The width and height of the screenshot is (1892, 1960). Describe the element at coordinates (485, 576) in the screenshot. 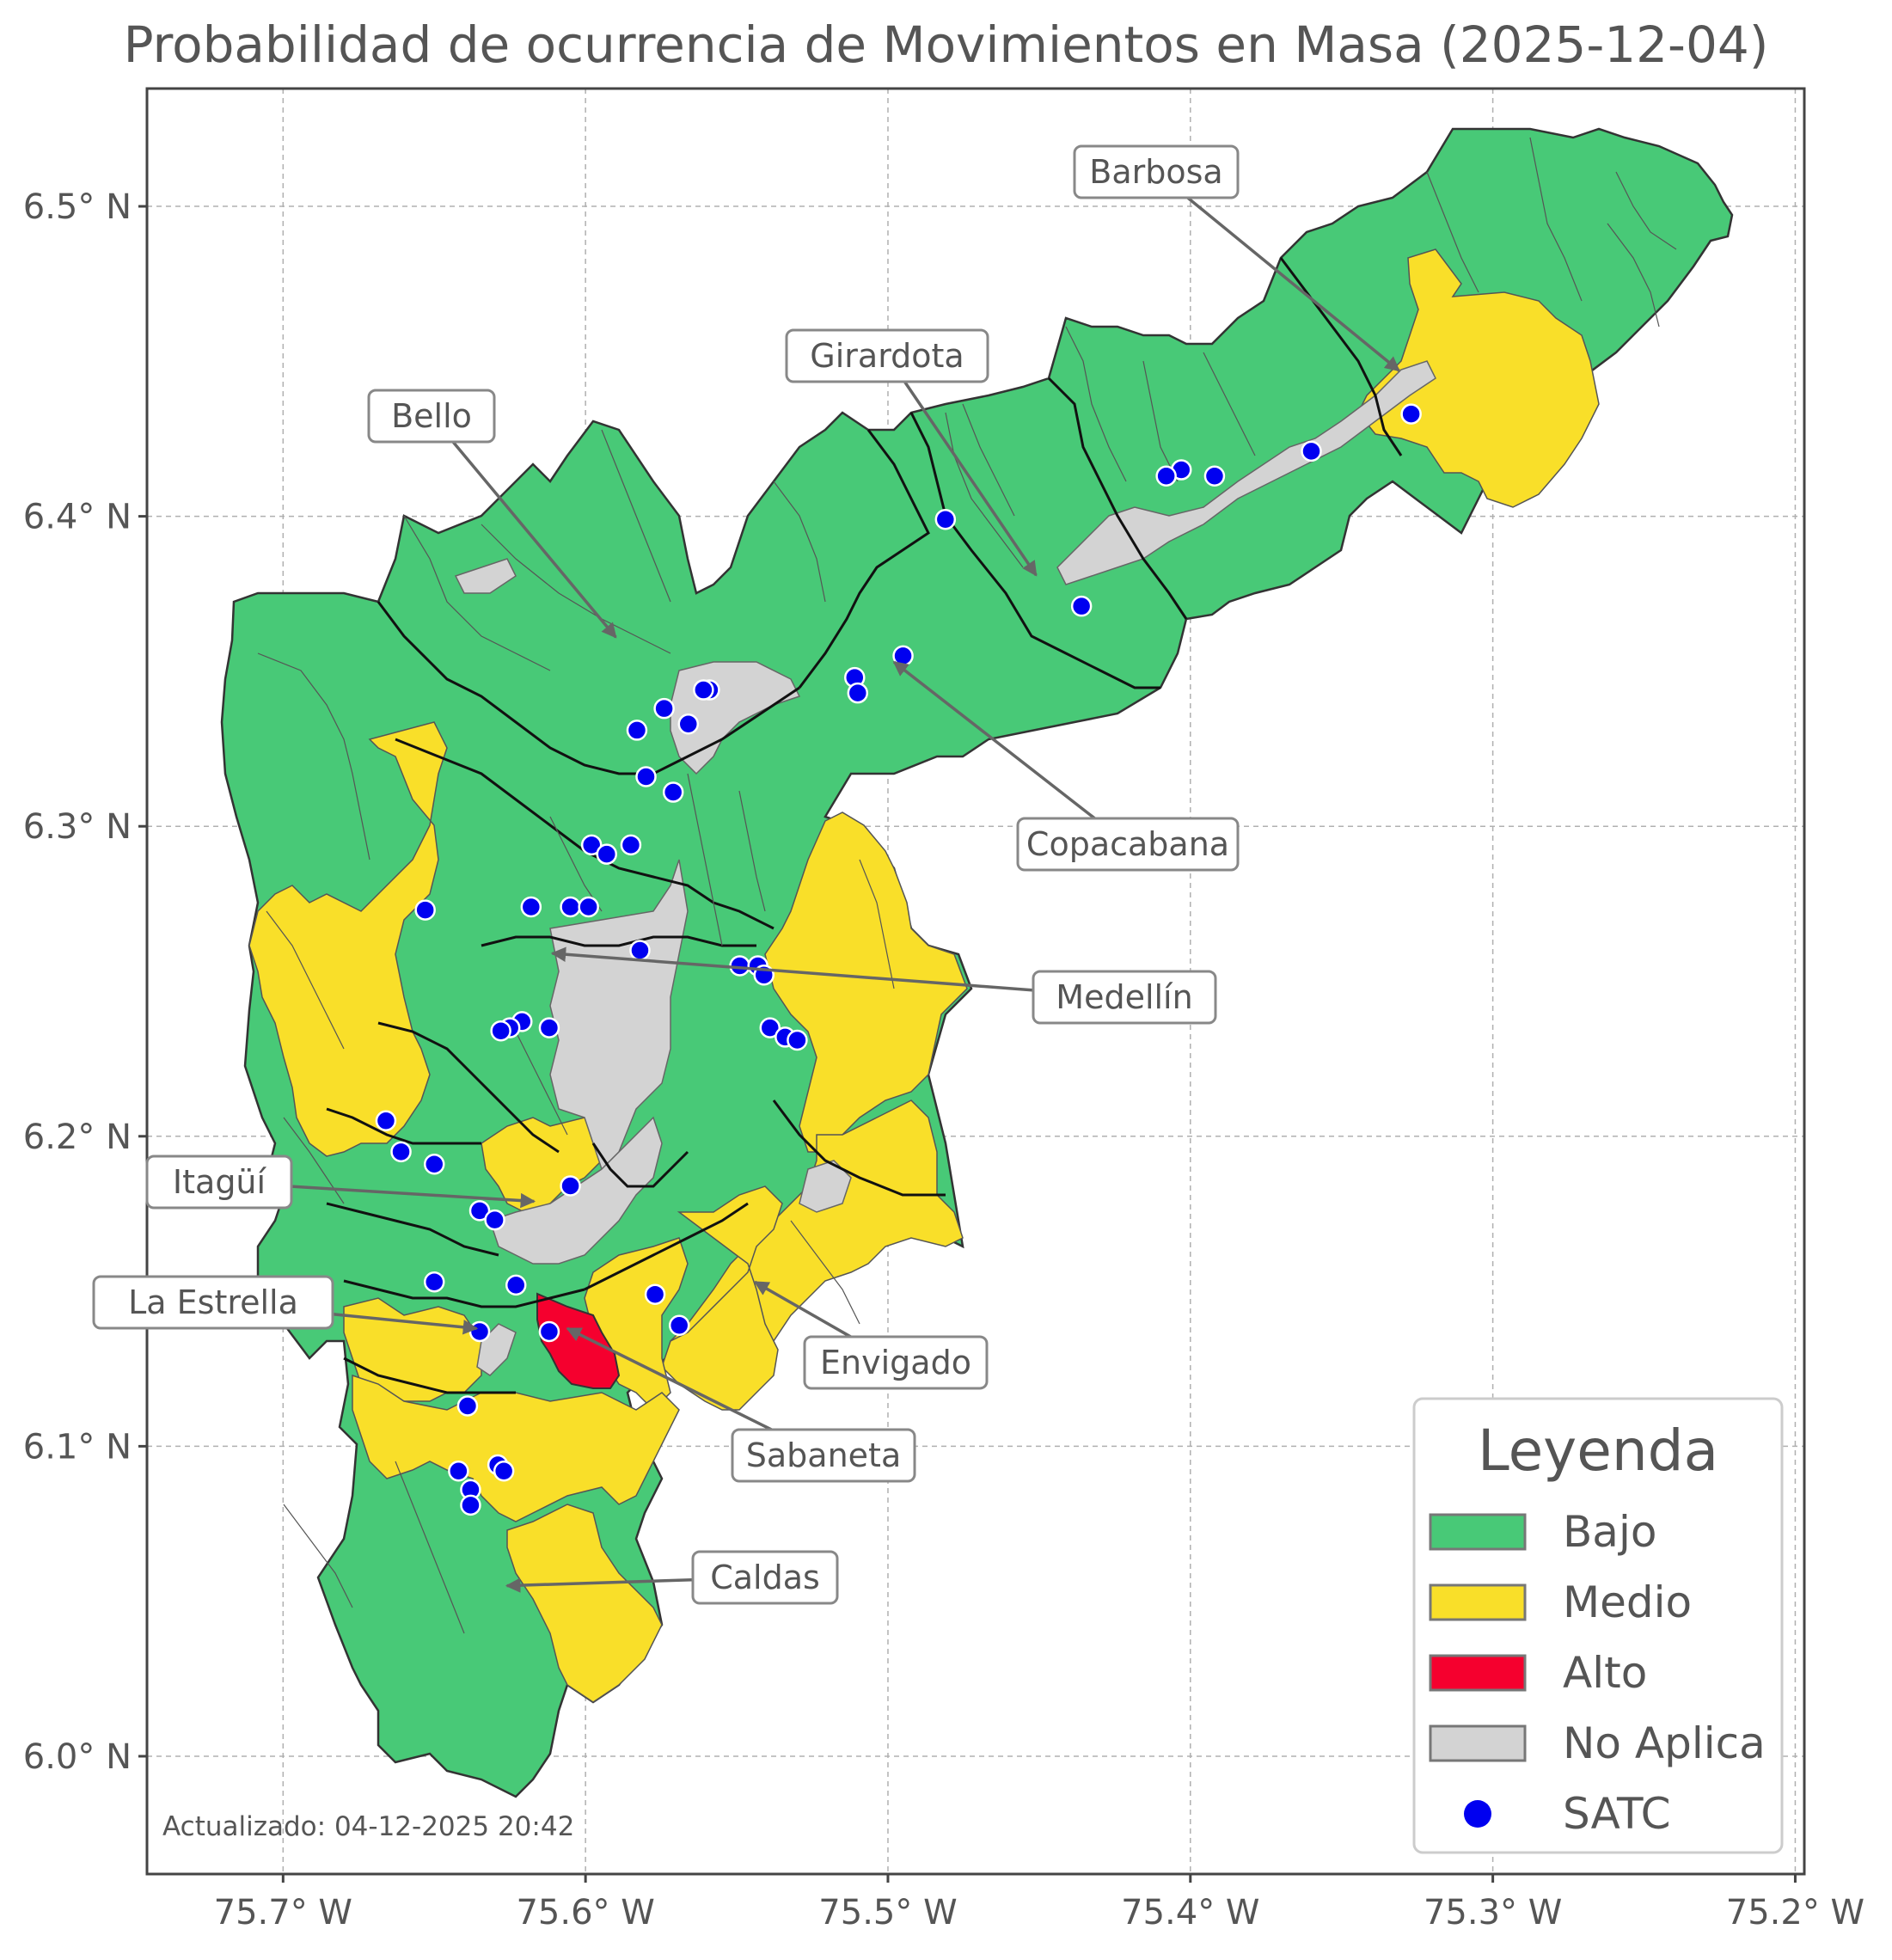

I see `region-noaplica-bello-north` at that location.